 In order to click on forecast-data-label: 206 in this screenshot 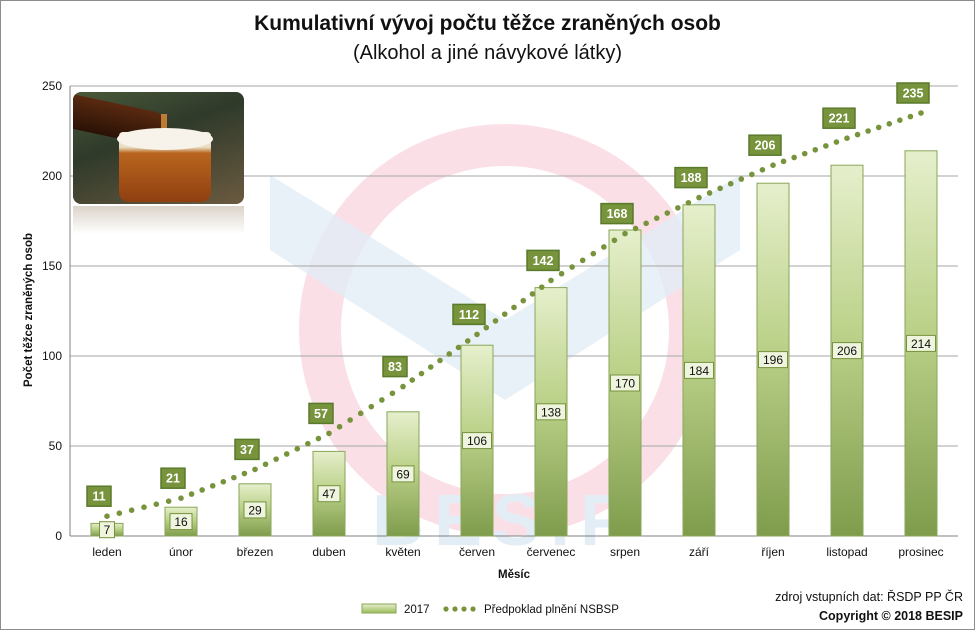, I will do `click(765, 146)`.